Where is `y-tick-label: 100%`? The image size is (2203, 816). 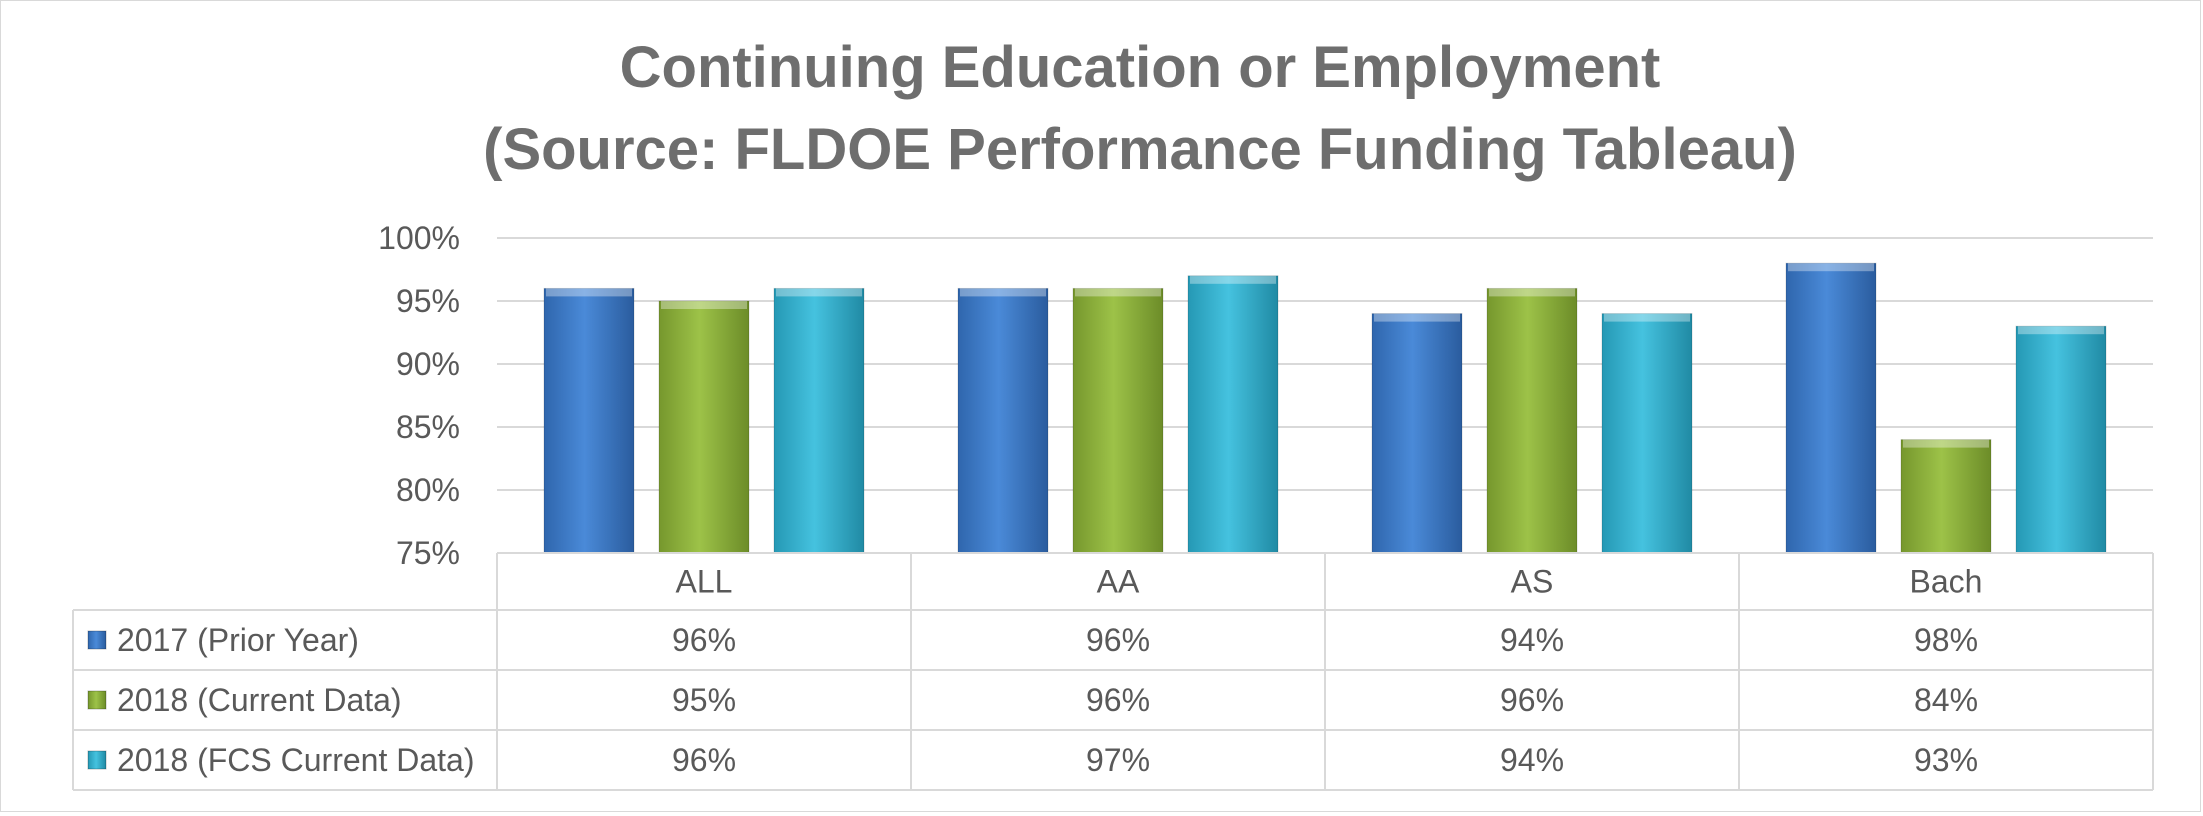
y-tick-label: 100% is located at coordinates (419, 238).